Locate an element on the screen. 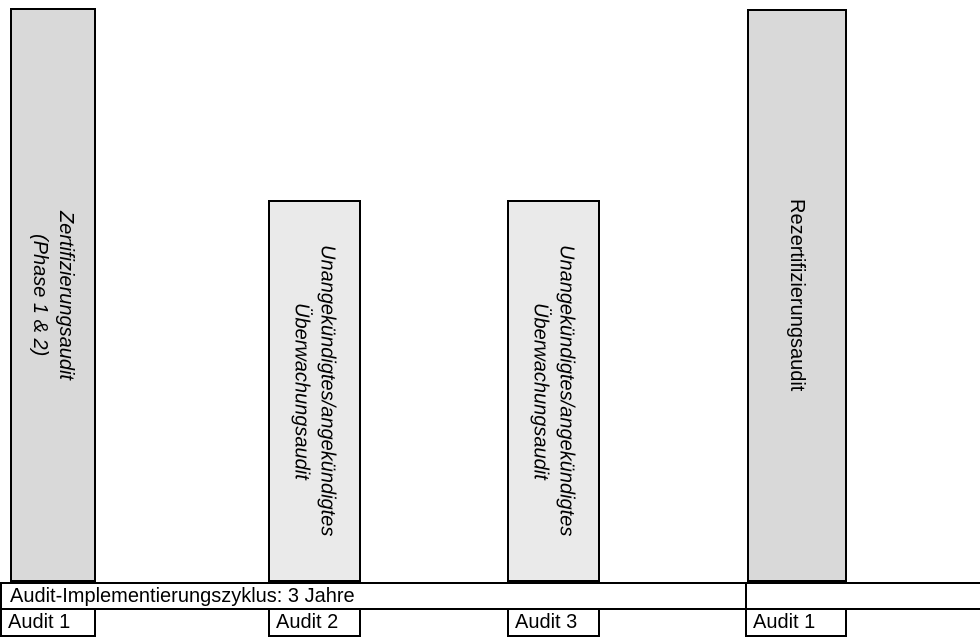  bar-rezertifizierungsaudit: Rezertifizierungsaudit is located at coordinates (797, 295).